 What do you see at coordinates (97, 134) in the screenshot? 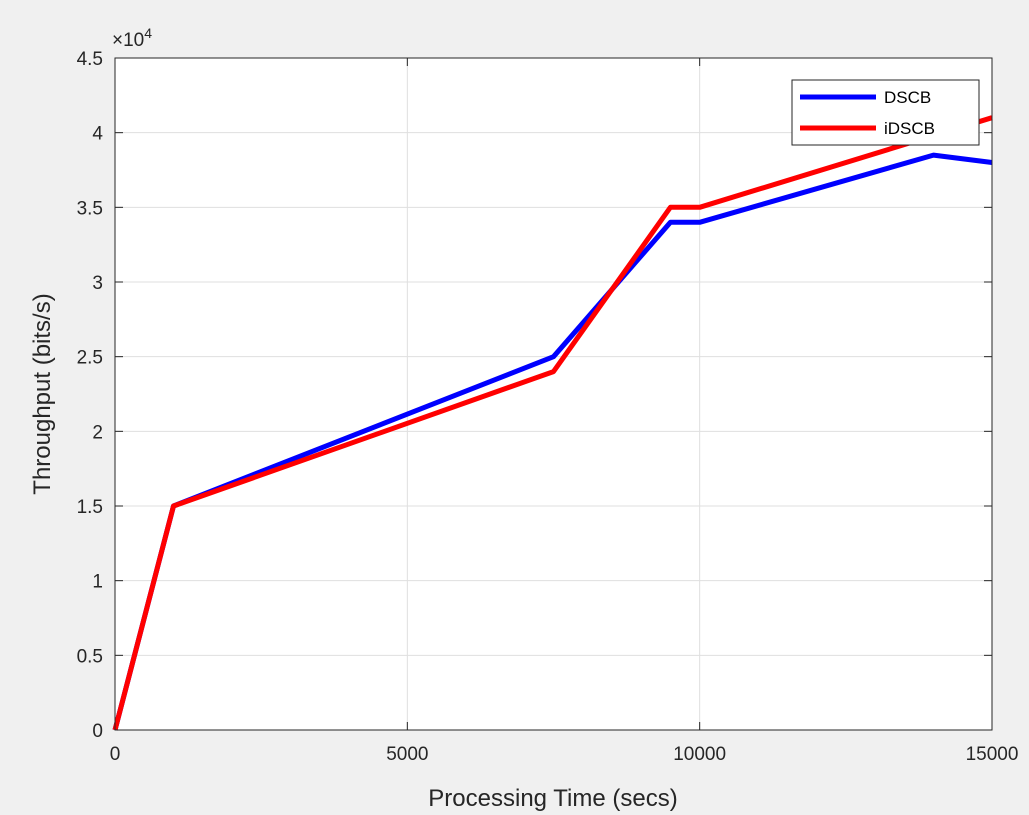
I see `y-tick-label: 4` at bounding box center [97, 134].